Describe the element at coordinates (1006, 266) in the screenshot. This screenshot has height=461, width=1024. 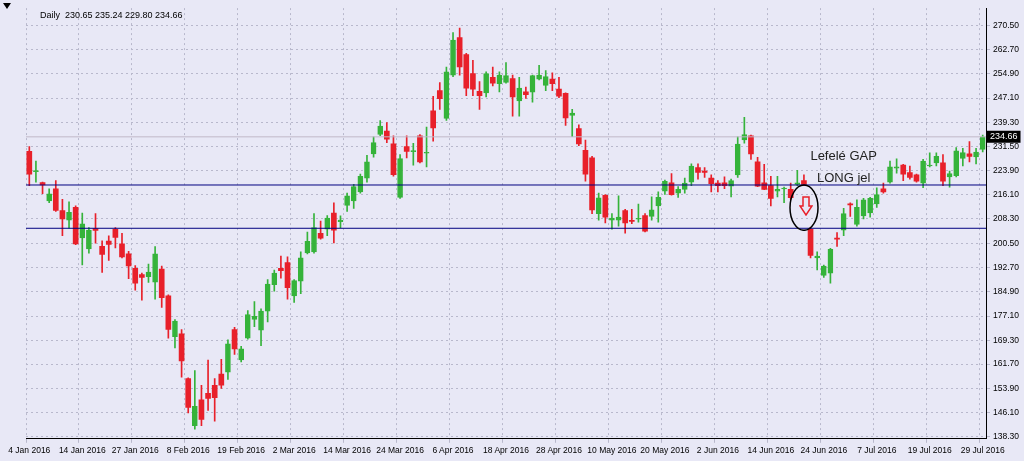
I see `y-tick-label: 192.70` at that location.